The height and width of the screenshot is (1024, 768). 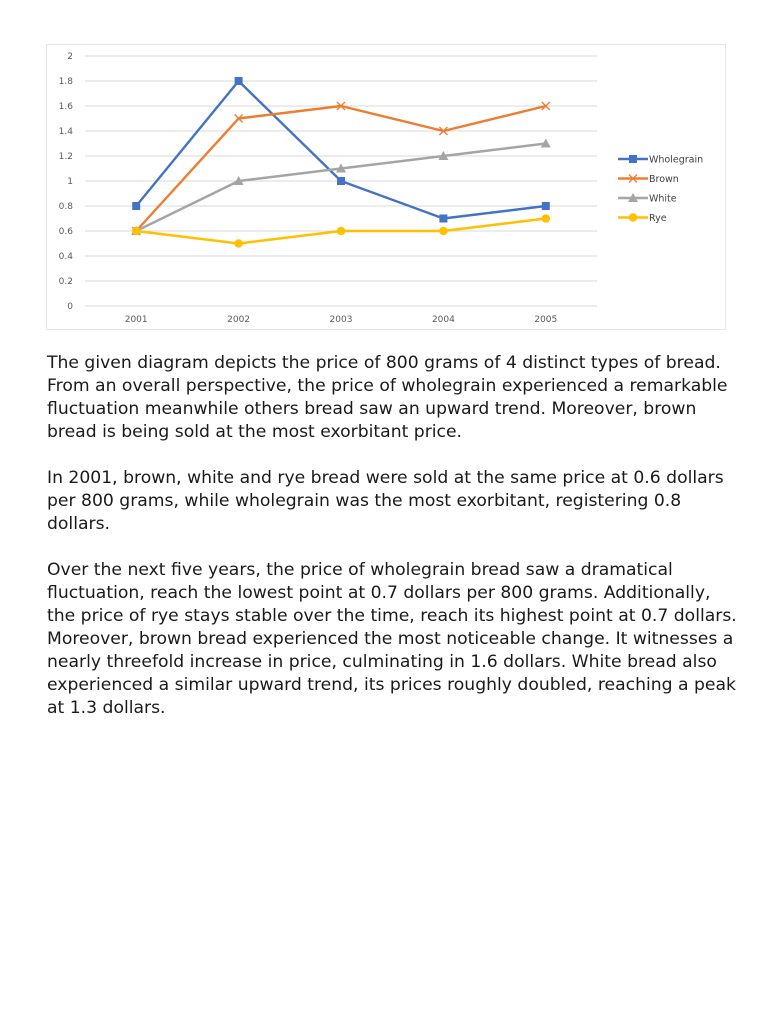 What do you see at coordinates (633, 197) in the screenshot?
I see `legend-marker-white` at bounding box center [633, 197].